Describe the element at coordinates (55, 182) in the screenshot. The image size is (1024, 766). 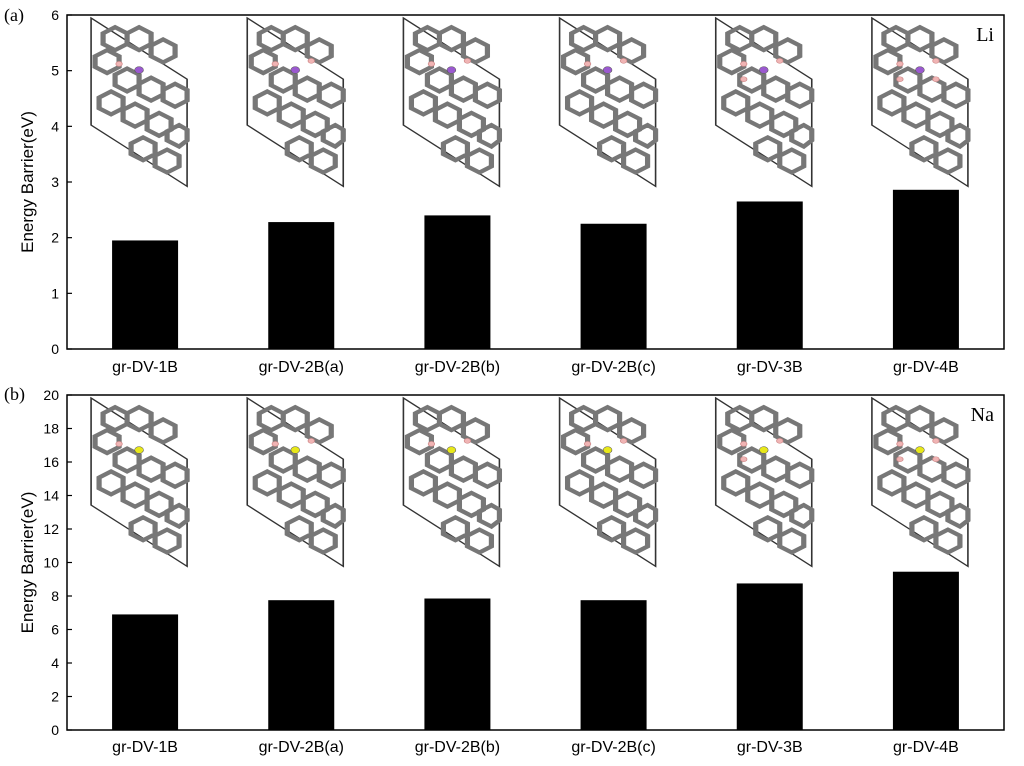
I see `y-tick-label: 3` at that location.